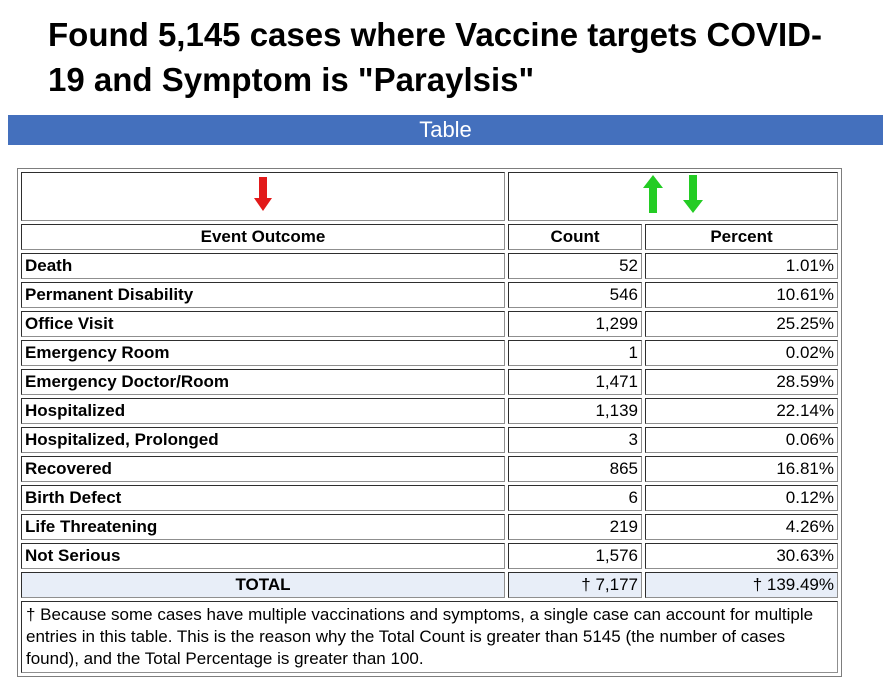 Image resolution: width=883 pixels, height=689 pixels. I want to click on percent-cell: 16.81%, so click(741, 469).